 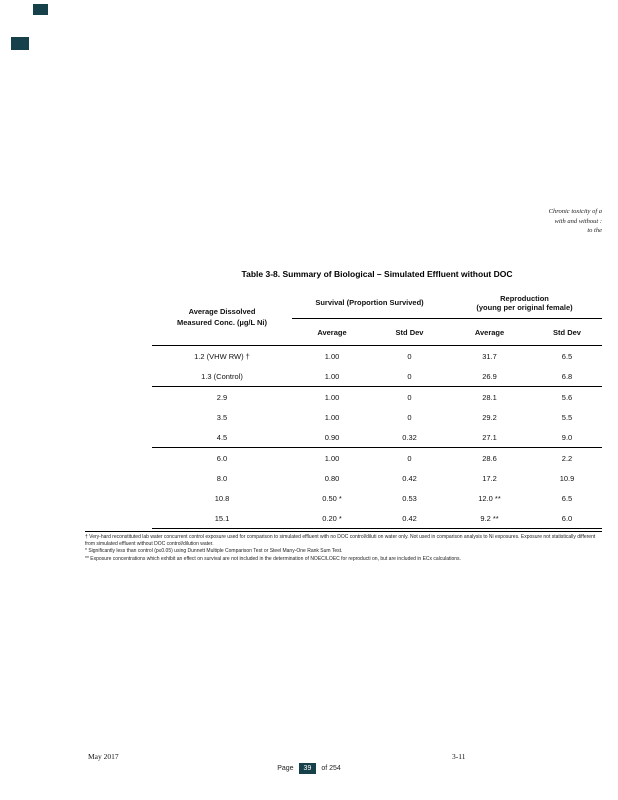 What do you see at coordinates (331, 768) in the screenshot?
I see `page-indicator-suffix: of 254` at bounding box center [331, 768].